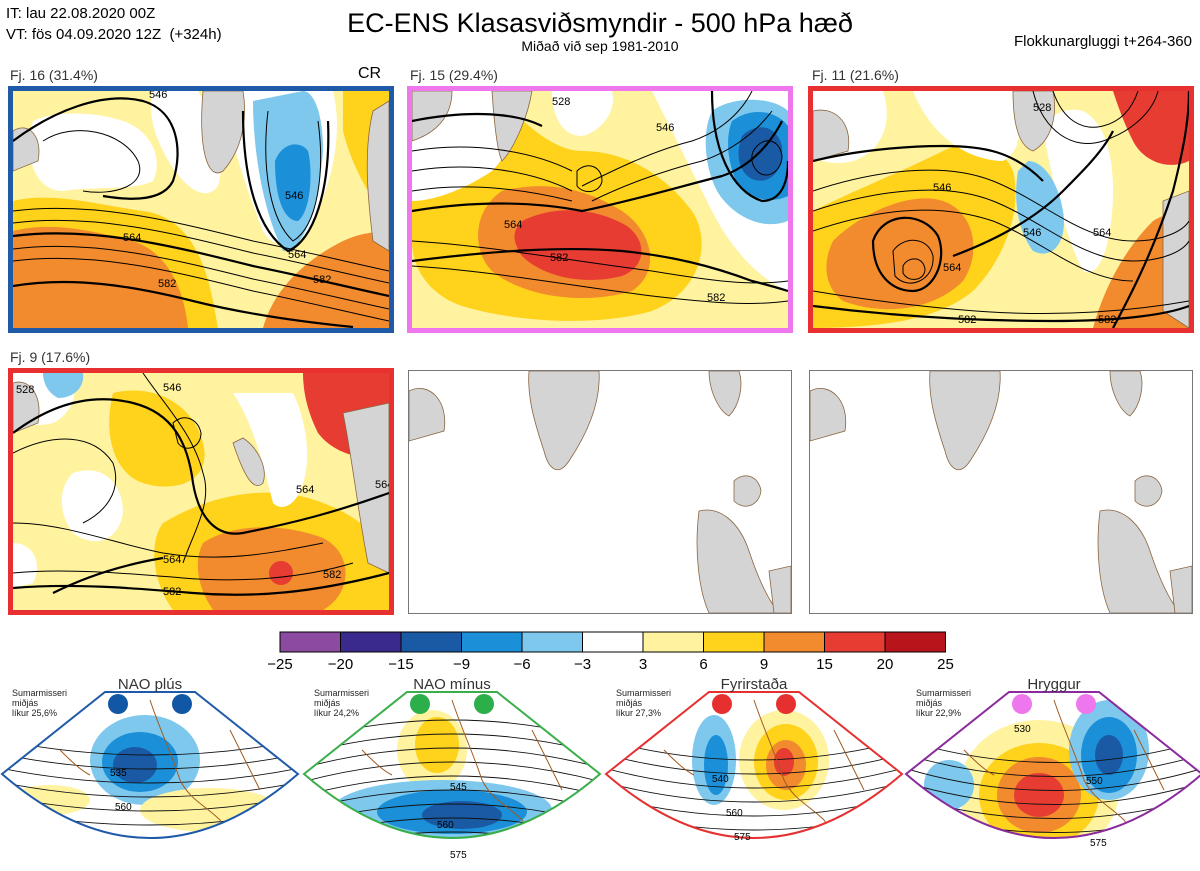  What do you see at coordinates (25, 390) in the screenshot?
I see `panel-4-contour-label: 528` at bounding box center [25, 390].